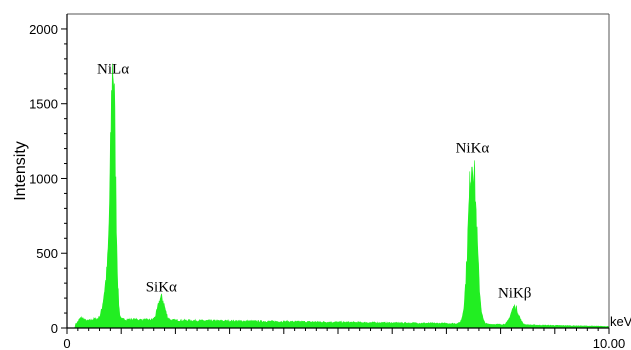  Describe the element at coordinates (43, 104) in the screenshot. I see `y-tick-label: 1500` at that location.